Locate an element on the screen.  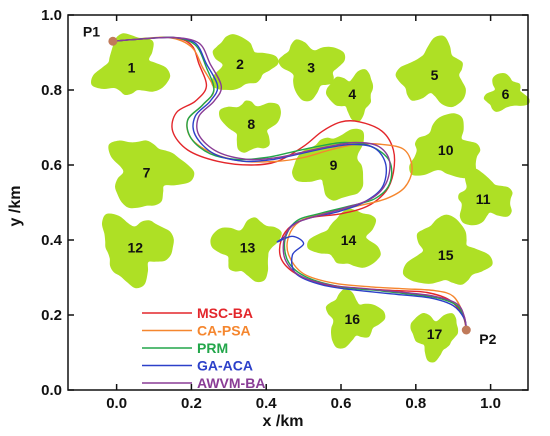
point-label-p2: P2 is located at coordinates (487, 339).